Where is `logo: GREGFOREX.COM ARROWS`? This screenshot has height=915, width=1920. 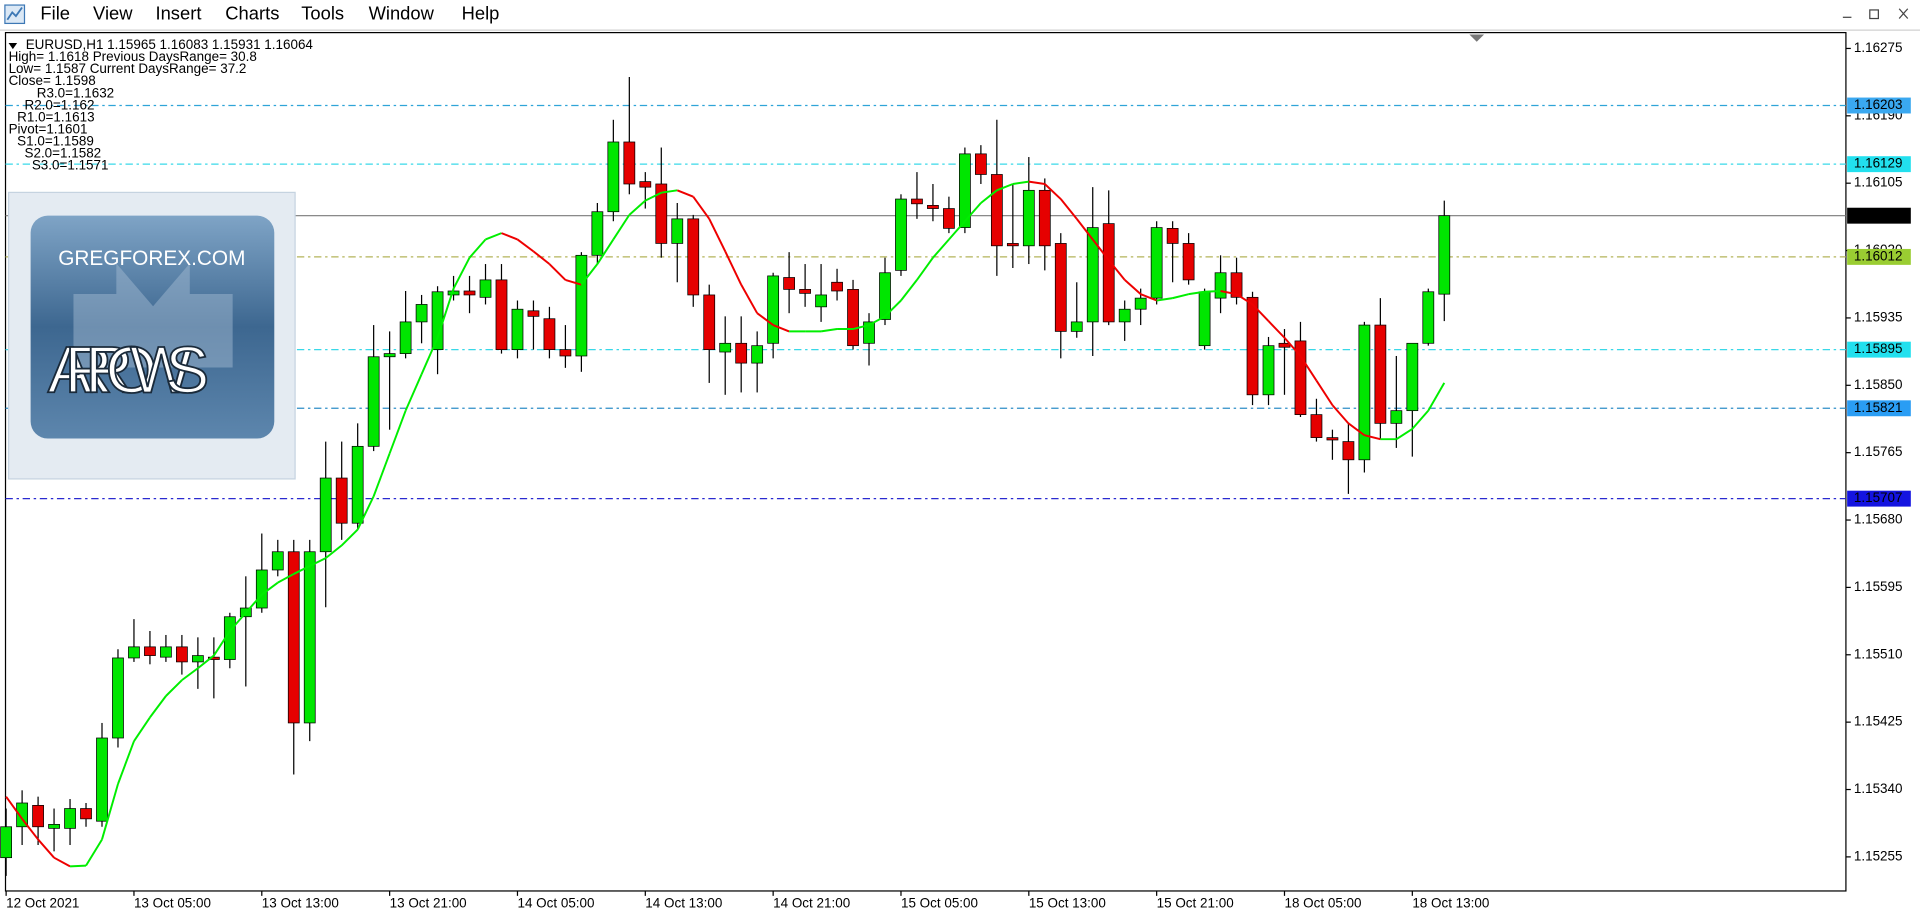 logo: GREGFOREX.COM ARROWS is located at coordinates (151, 335).